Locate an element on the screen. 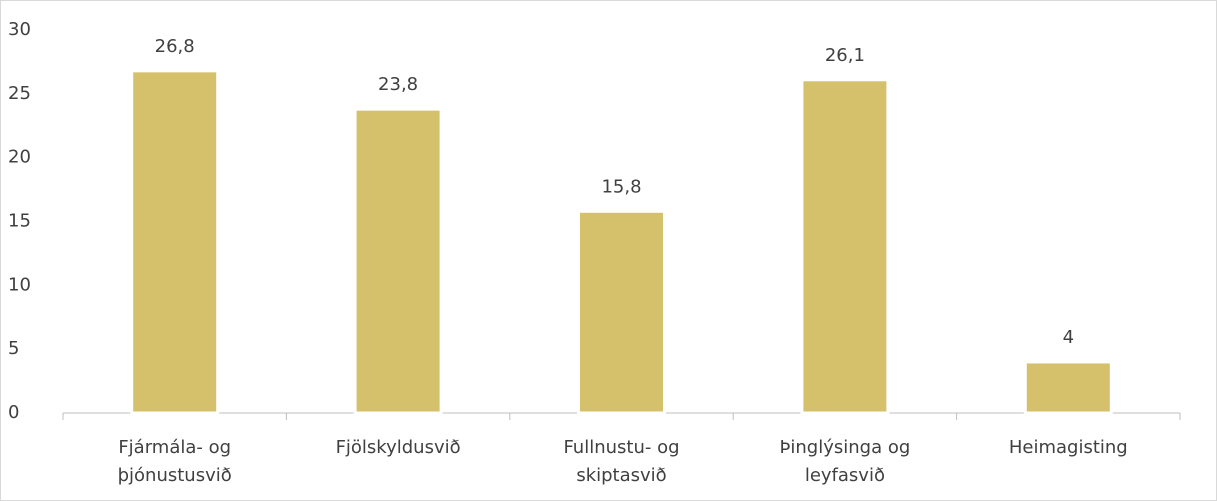 Image resolution: width=1217 pixels, height=501 pixels. x-tick-label: Fjölskyldusvið is located at coordinates (398, 447).